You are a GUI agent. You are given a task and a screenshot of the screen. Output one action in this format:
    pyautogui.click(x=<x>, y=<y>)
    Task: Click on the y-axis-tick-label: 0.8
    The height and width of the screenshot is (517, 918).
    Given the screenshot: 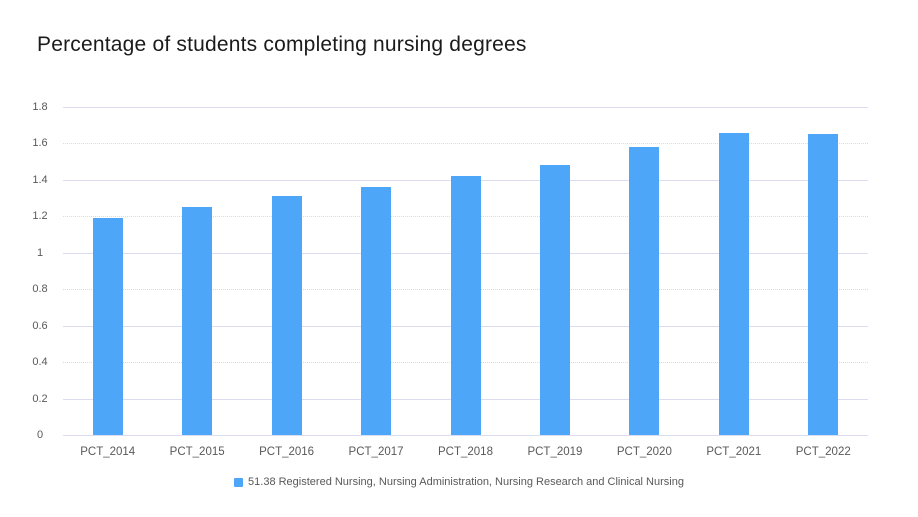 What is the action you would take?
    pyautogui.click(x=40, y=289)
    